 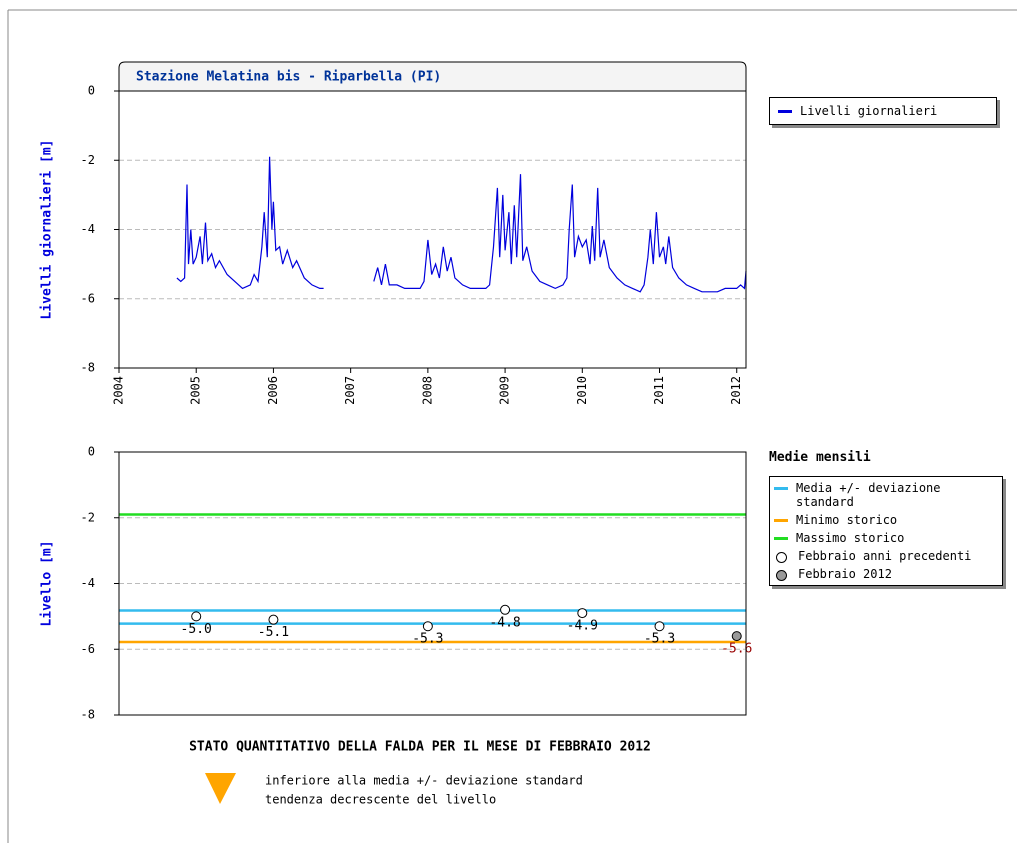 I want to click on legend-item: Livelli giornalieri, so click(x=883, y=111).